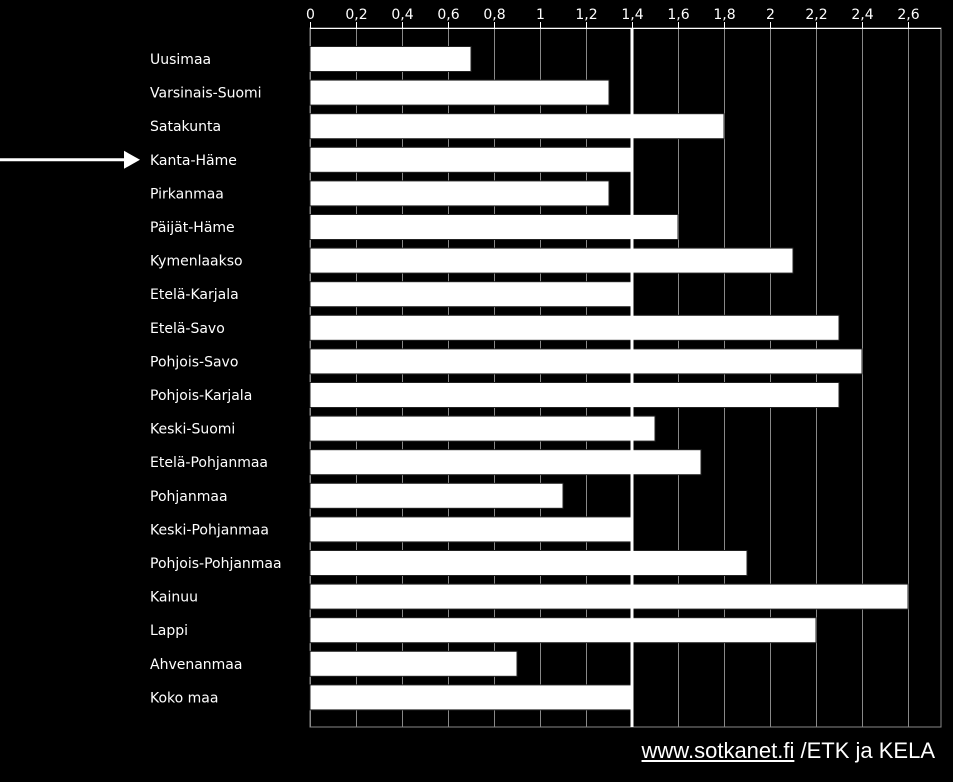 The height and width of the screenshot is (782, 953). What do you see at coordinates (862, 15) in the screenshot?
I see `x-tick-label: 2,4` at bounding box center [862, 15].